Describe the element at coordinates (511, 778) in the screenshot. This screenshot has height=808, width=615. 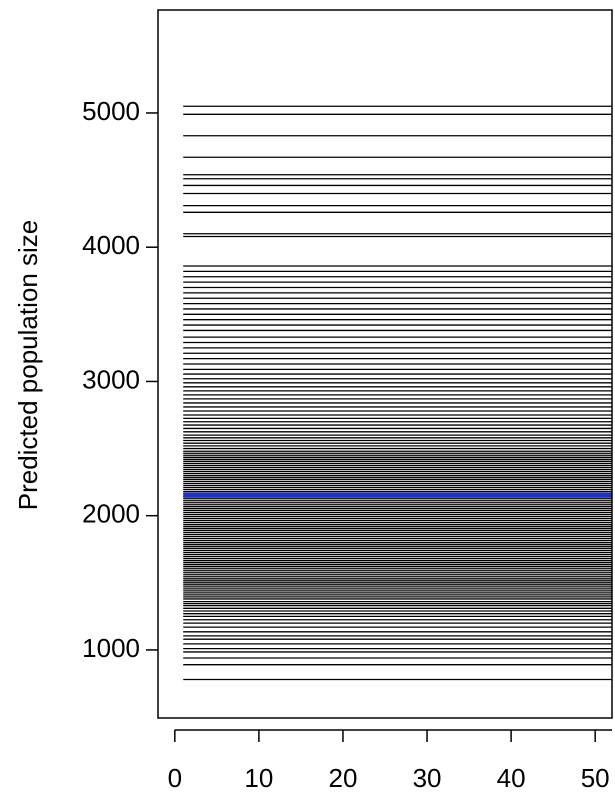
I see `x-tick-label: 40` at that location.